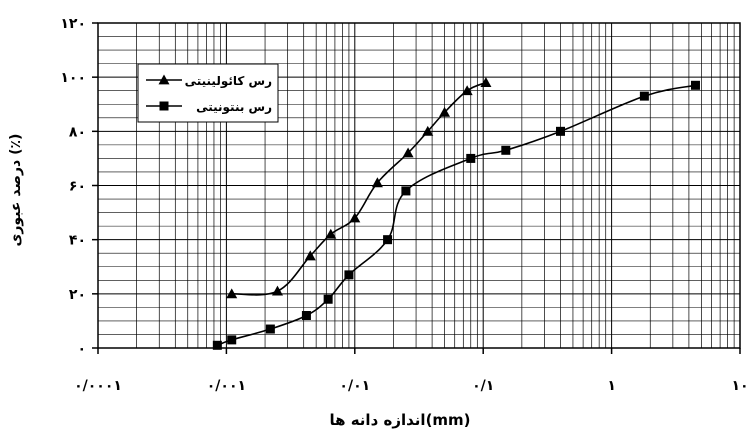  Describe the element at coordinates (226, 386) in the screenshot. I see `x-tick-label: ۰/۰۰۱` at that location.